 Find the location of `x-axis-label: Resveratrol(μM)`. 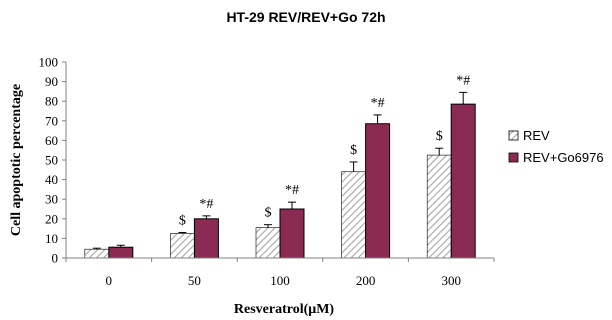

x-axis-label: Resveratrol(μM) is located at coordinates (284, 309).